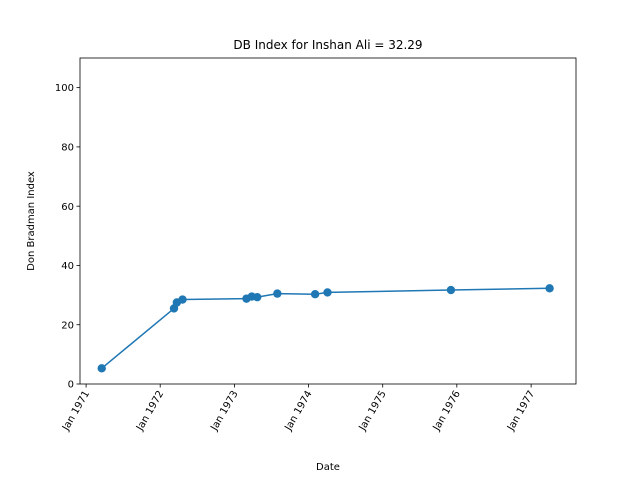  What do you see at coordinates (67, 207) in the screenshot?
I see `y-tick-label: 60` at bounding box center [67, 207].